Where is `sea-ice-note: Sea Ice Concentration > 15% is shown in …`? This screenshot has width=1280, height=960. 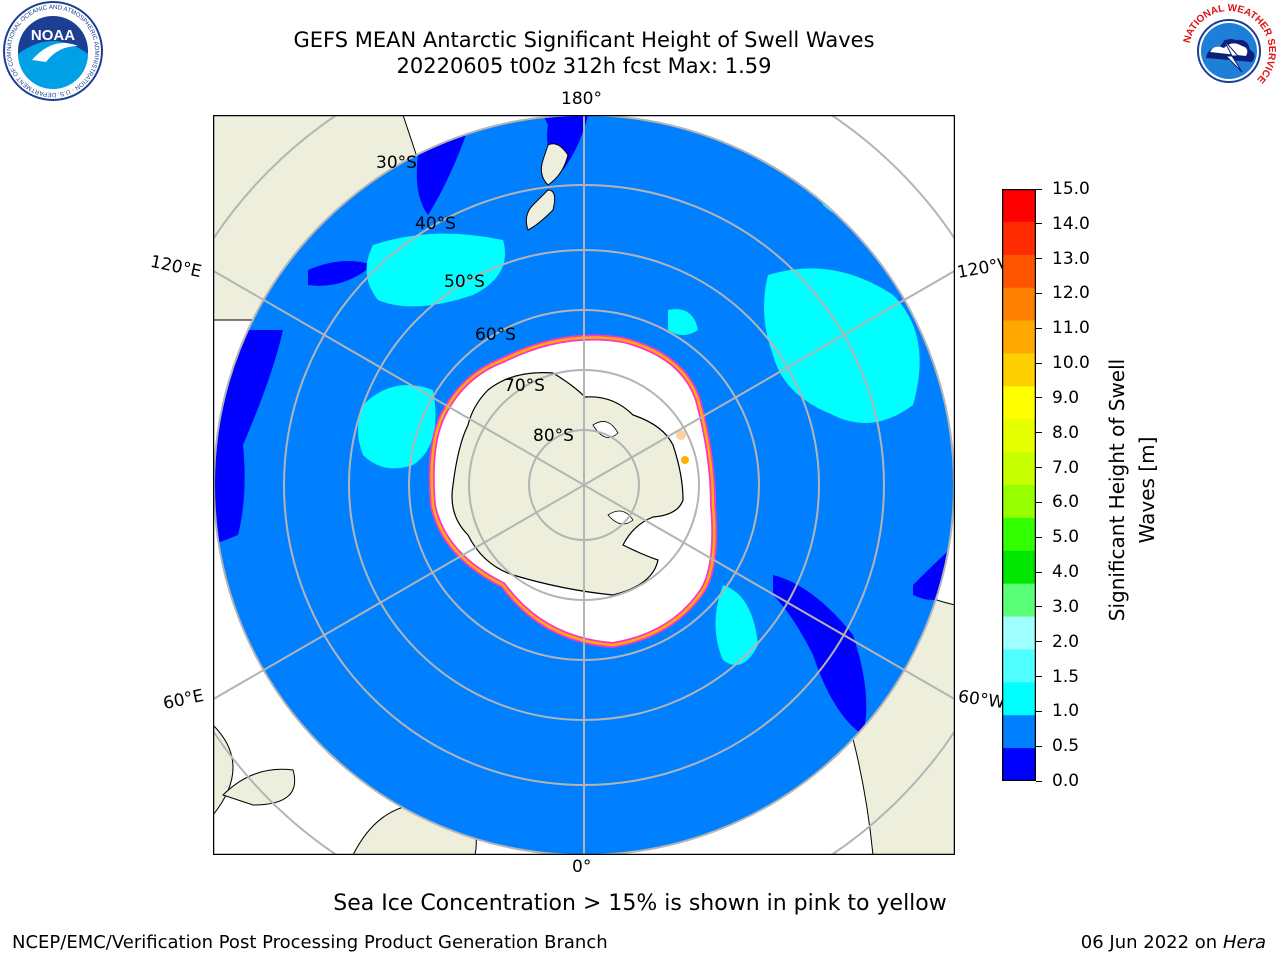 sea-ice-note: Sea Ice Concentration > 15% is shown in … is located at coordinates (640, 903).